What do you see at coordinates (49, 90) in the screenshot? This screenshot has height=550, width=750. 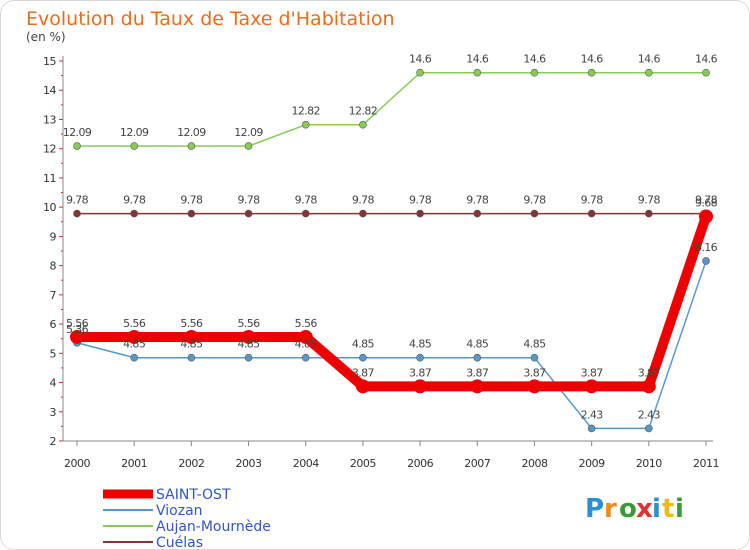 I see `y-tick-label: 14` at bounding box center [49, 90].